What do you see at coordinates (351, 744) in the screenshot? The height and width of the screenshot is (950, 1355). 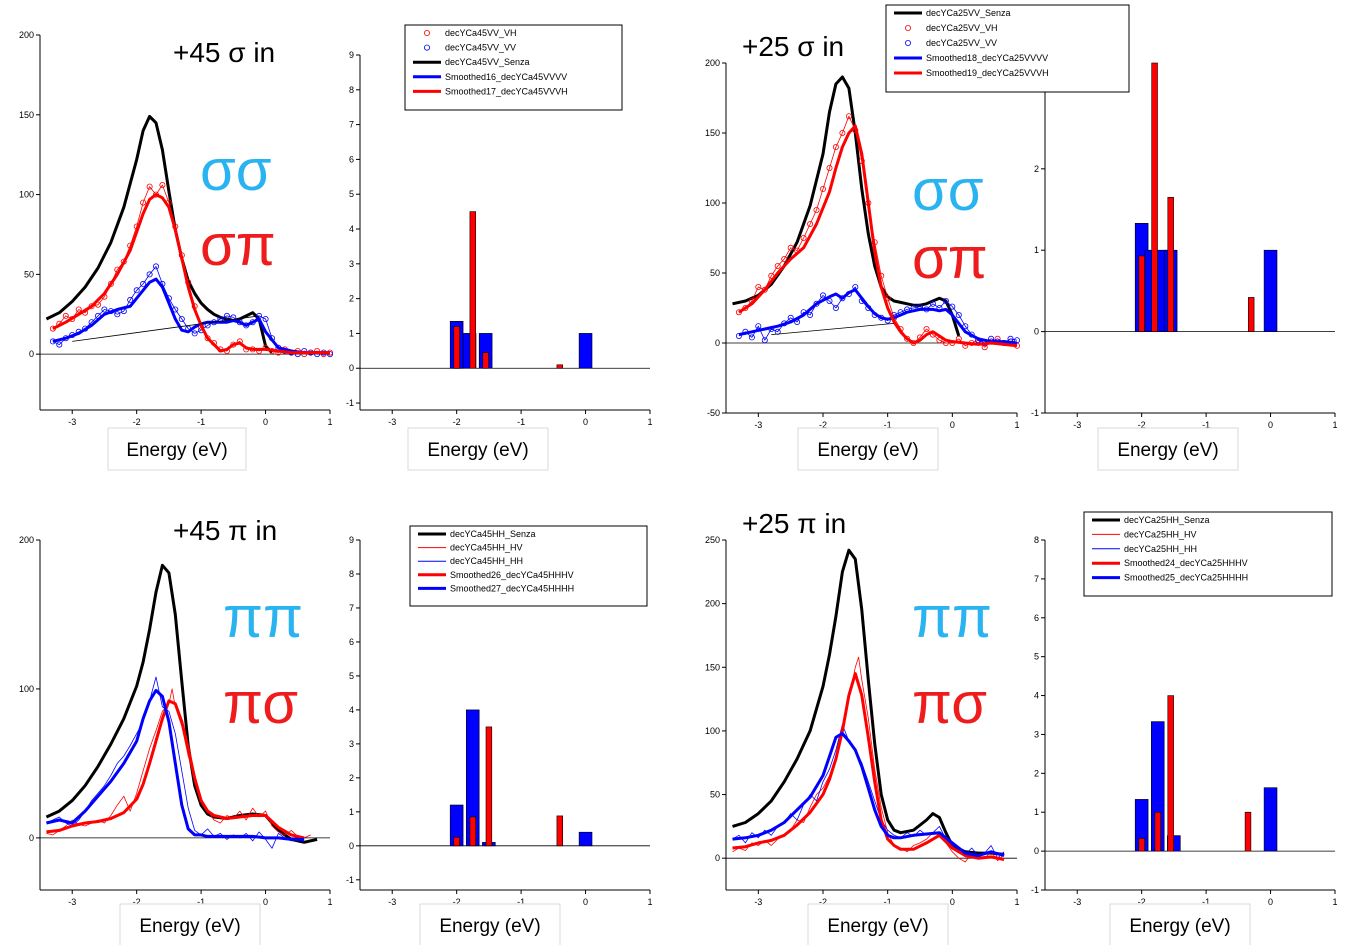 I see `y-tick-label: 3` at bounding box center [351, 744].